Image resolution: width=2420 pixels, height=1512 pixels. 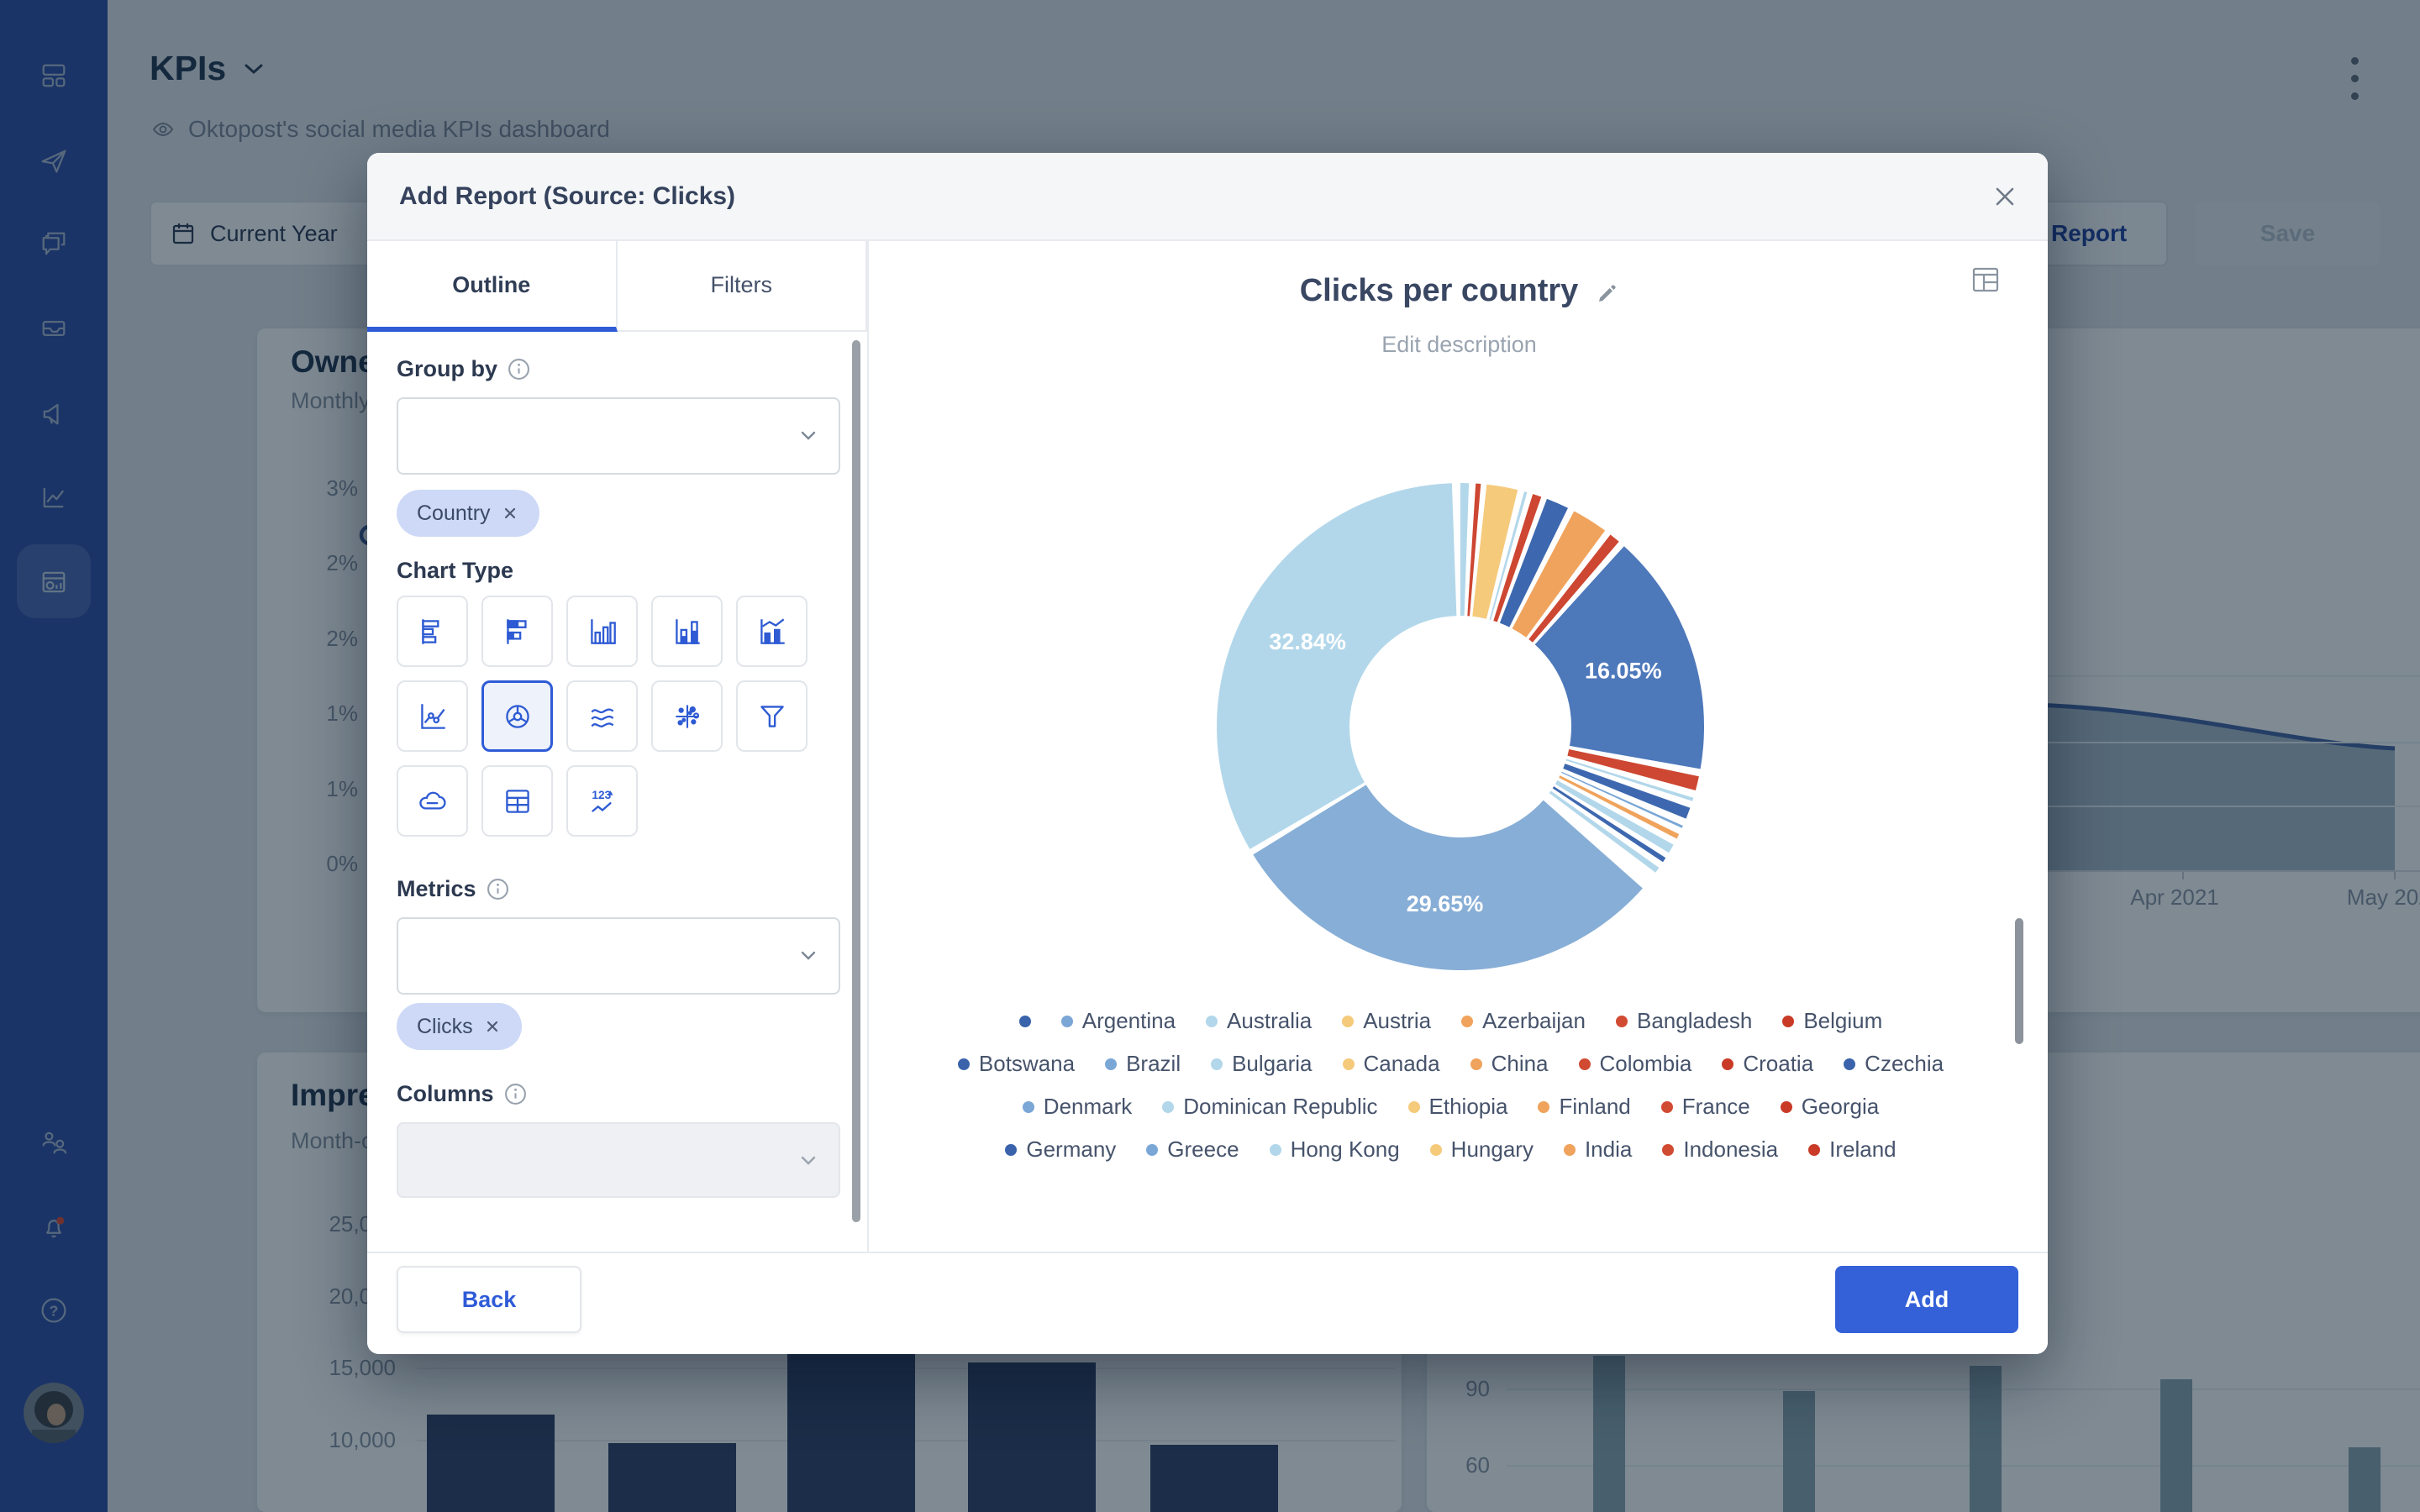 I want to click on legend-item: Belgium, so click(x=1832, y=1021).